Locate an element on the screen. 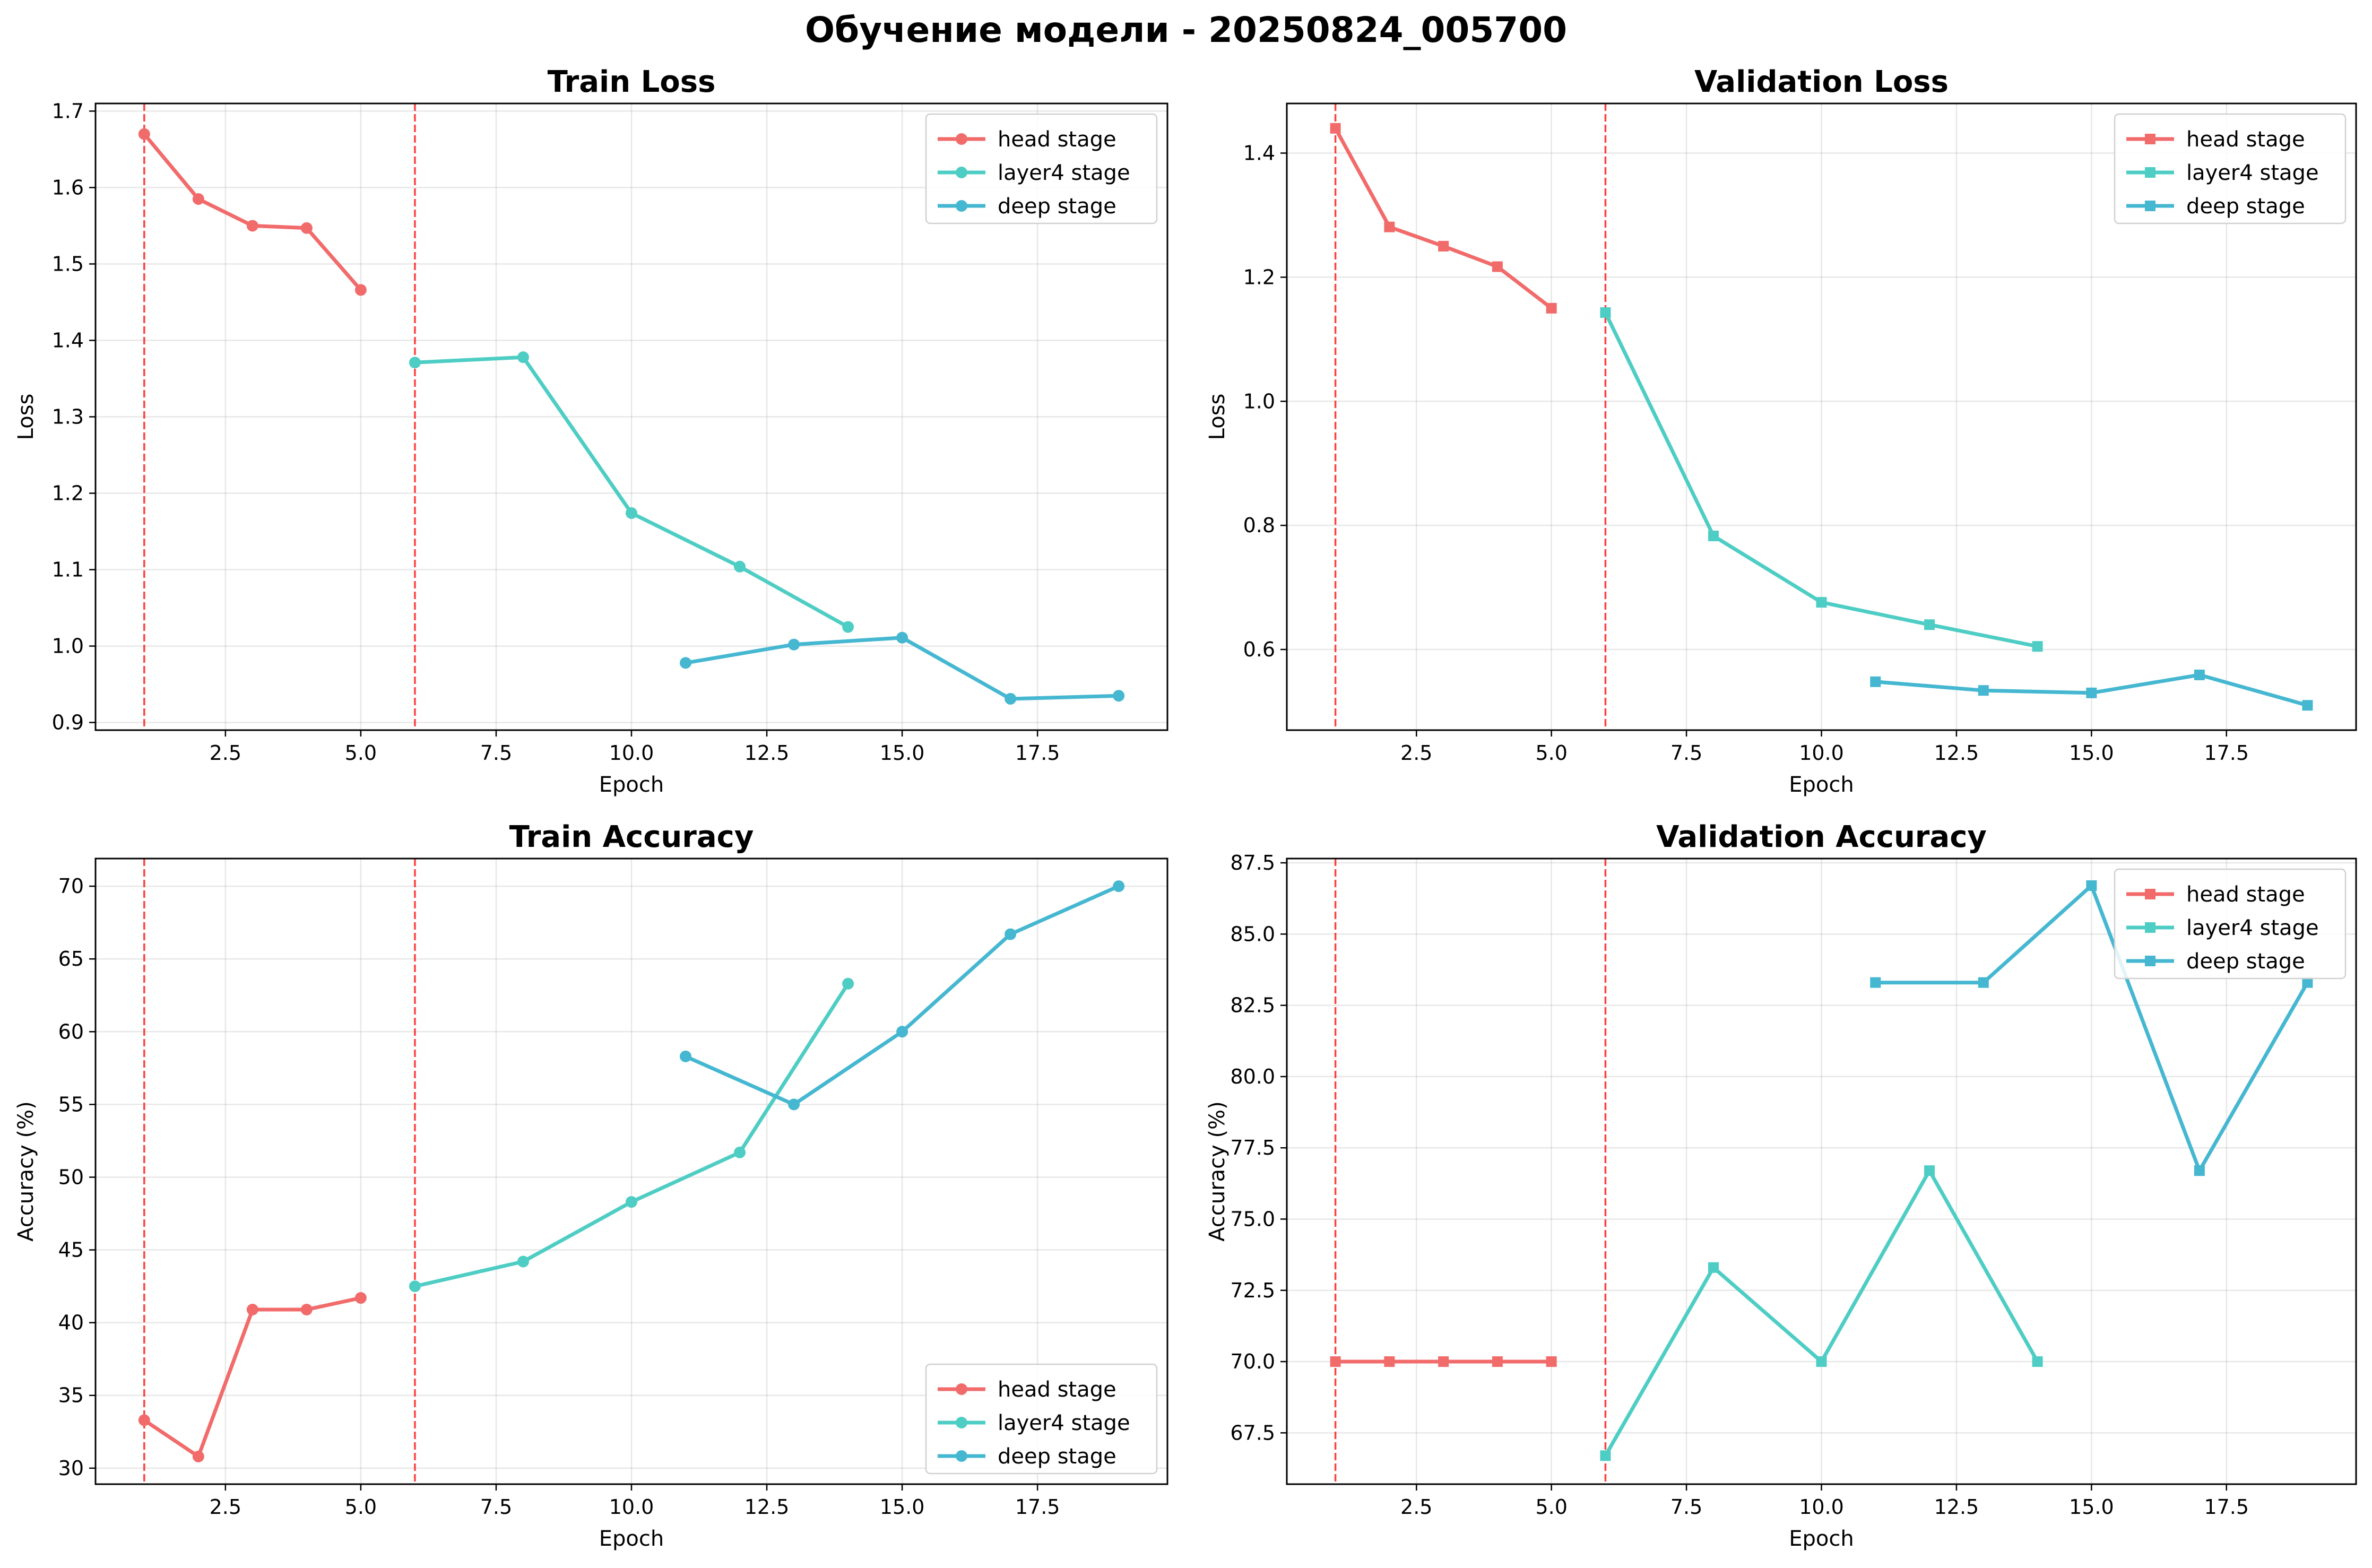 Image resolution: width=2372 pixels, height=1568 pixels. y-tick-label: 1.4 is located at coordinates (68, 340).